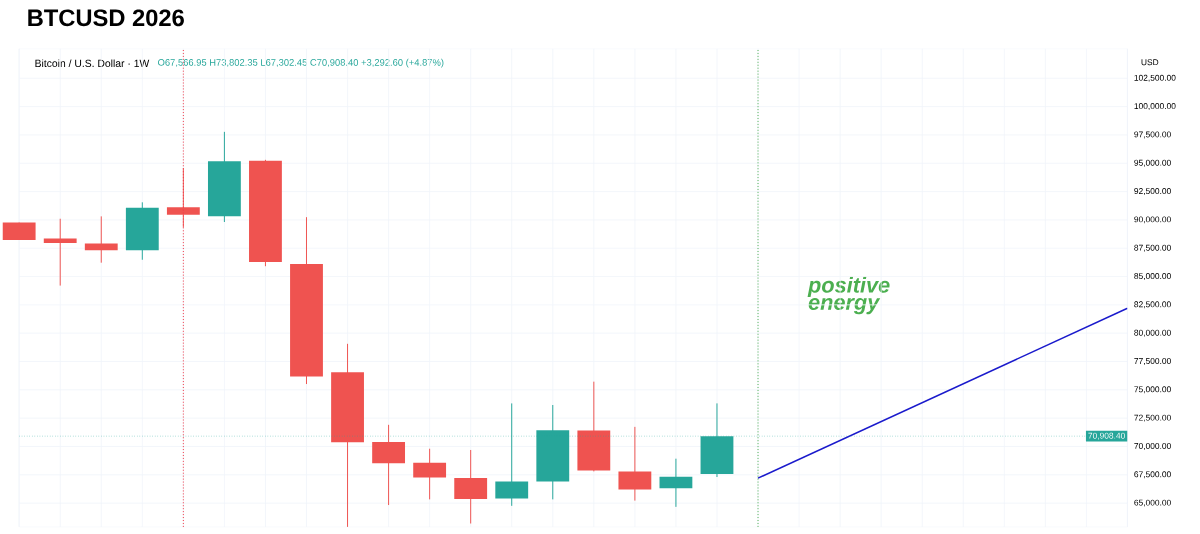 The width and height of the screenshot is (1200, 534). Describe the element at coordinates (1152, 220) in the screenshot. I see `y-tick-label: 90,000.00` at that location.